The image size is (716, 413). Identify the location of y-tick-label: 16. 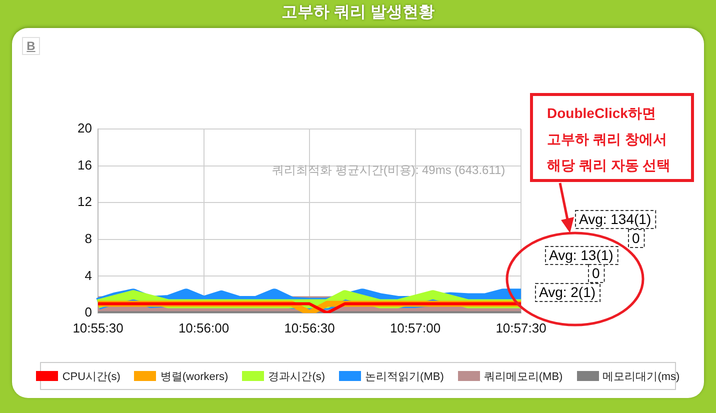
(85, 164).